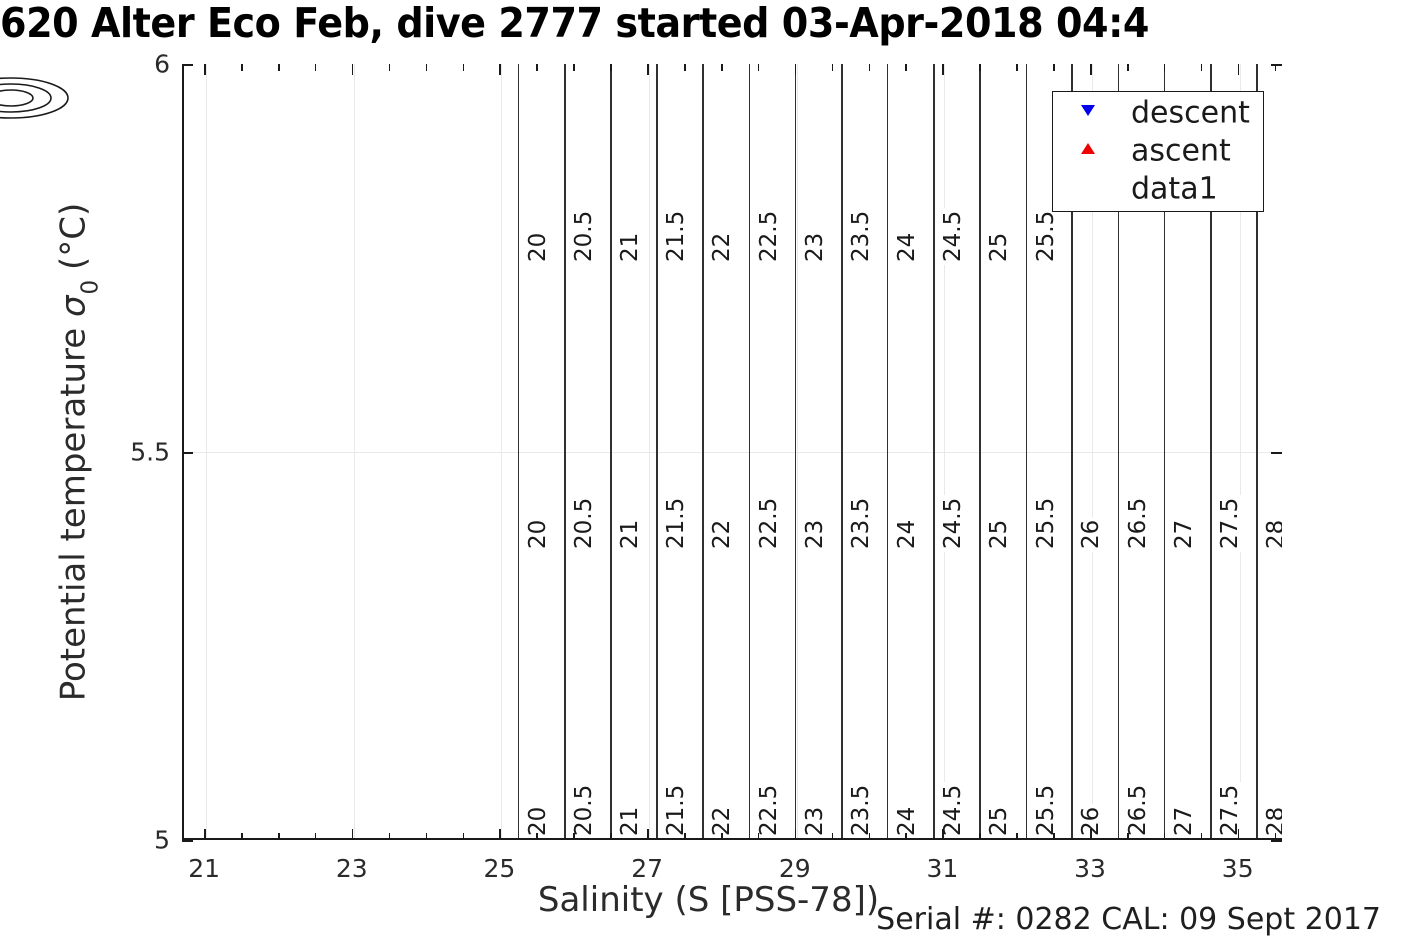 This screenshot has height=945, width=1417. What do you see at coordinates (1091, 534) in the screenshot?
I see `contour-label: 26` at bounding box center [1091, 534].